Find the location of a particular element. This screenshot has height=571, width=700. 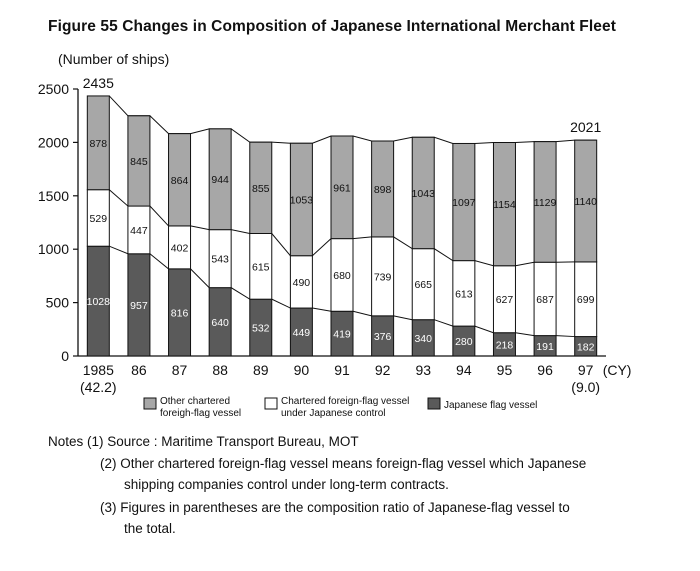

x-tick-label: 1985 is located at coordinates (98, 370).